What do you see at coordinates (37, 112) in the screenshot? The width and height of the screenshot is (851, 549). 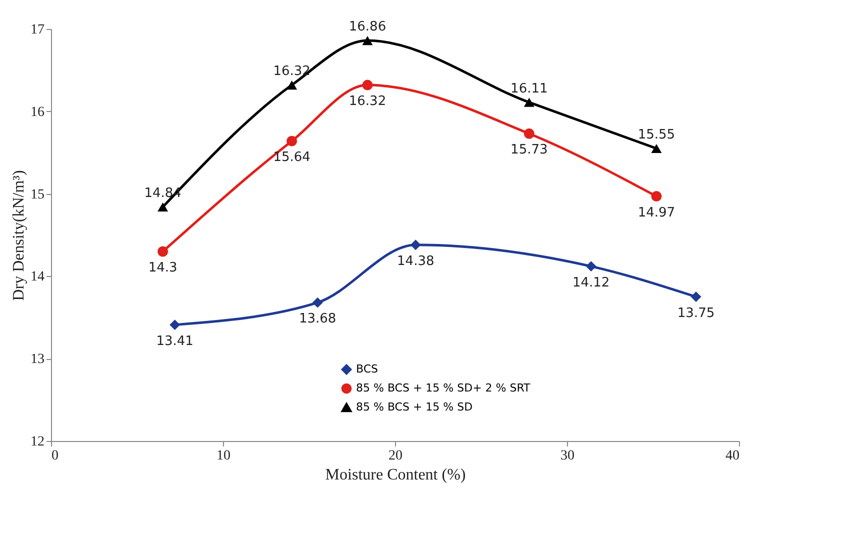 I see `y-tick-label: 16` at bounding box center [37, 112].